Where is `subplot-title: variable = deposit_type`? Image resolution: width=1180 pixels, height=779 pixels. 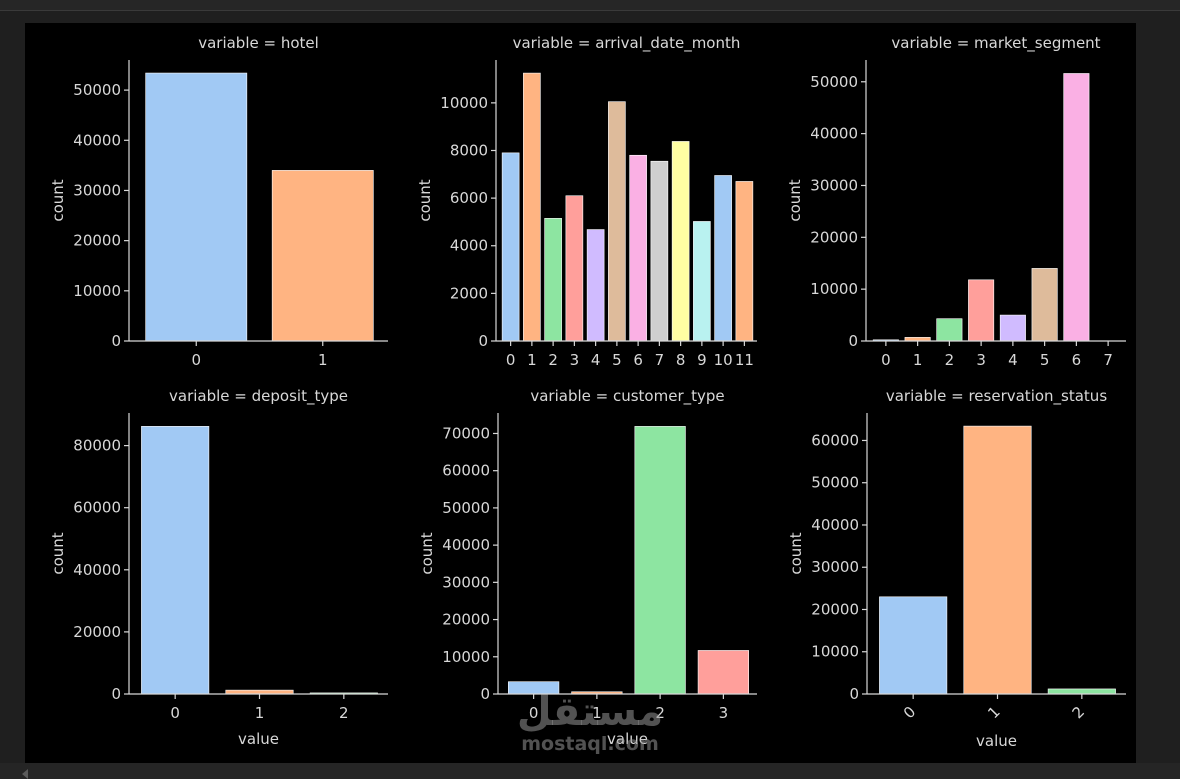
subplot-title: variable = deposit_type is located at coordinates (258, 396).